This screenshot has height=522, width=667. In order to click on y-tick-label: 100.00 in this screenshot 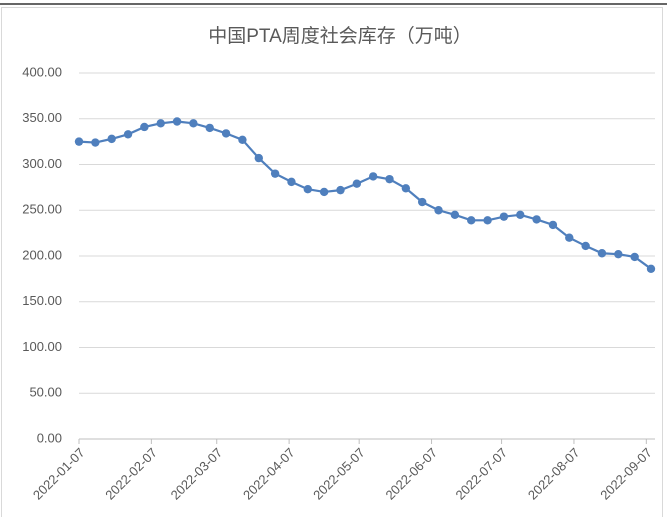, I will do `click(42, 346)`.